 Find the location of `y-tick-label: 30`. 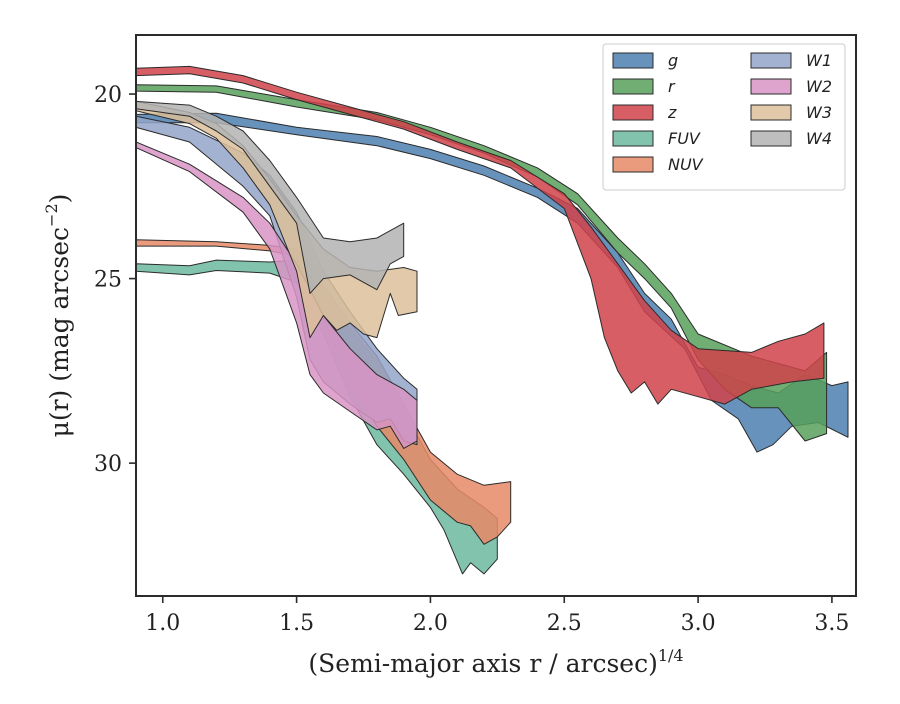

y-tick-label: 30 is located at coordinates (108, 464).